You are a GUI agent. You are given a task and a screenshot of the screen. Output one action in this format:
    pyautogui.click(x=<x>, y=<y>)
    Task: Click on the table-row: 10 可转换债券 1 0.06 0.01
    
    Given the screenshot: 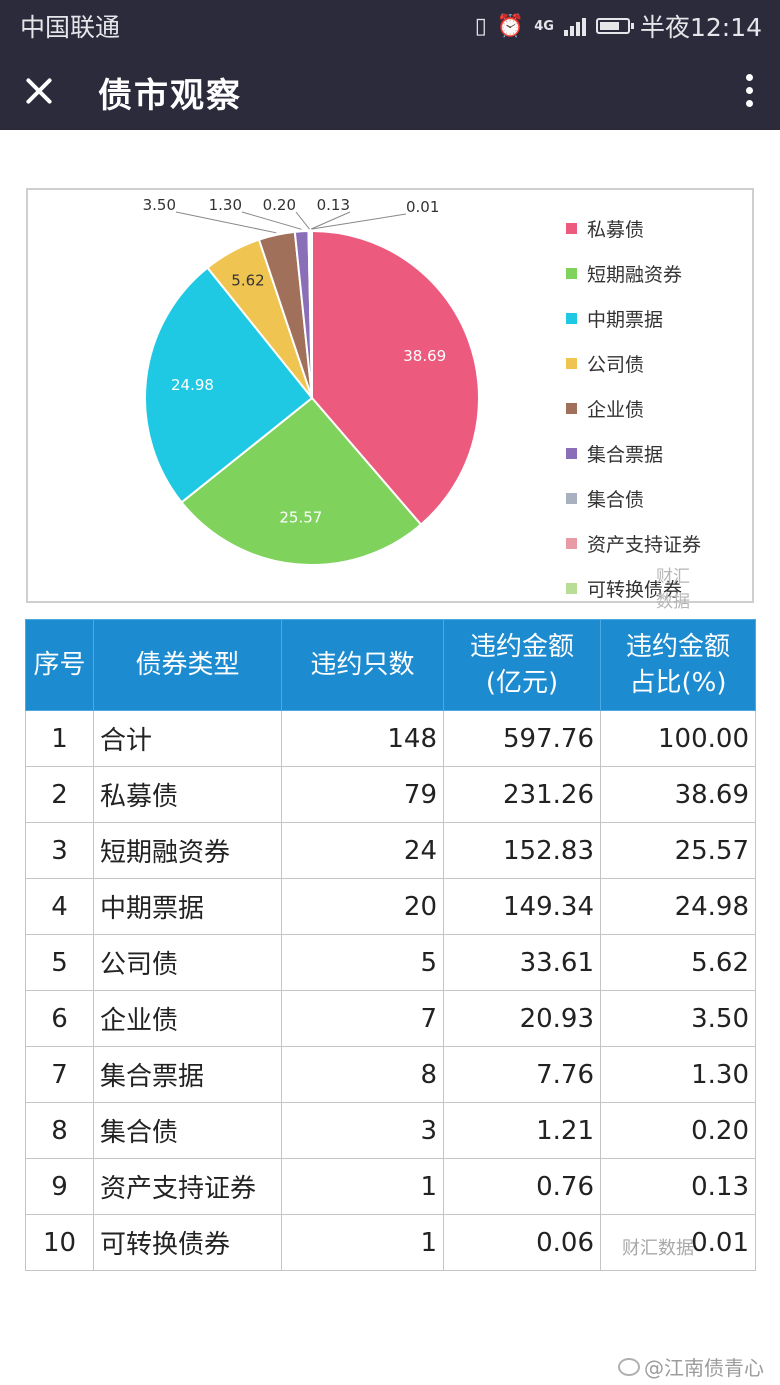 What is the action you would take?
    pyautogui.click(x=390, y=1242)
    